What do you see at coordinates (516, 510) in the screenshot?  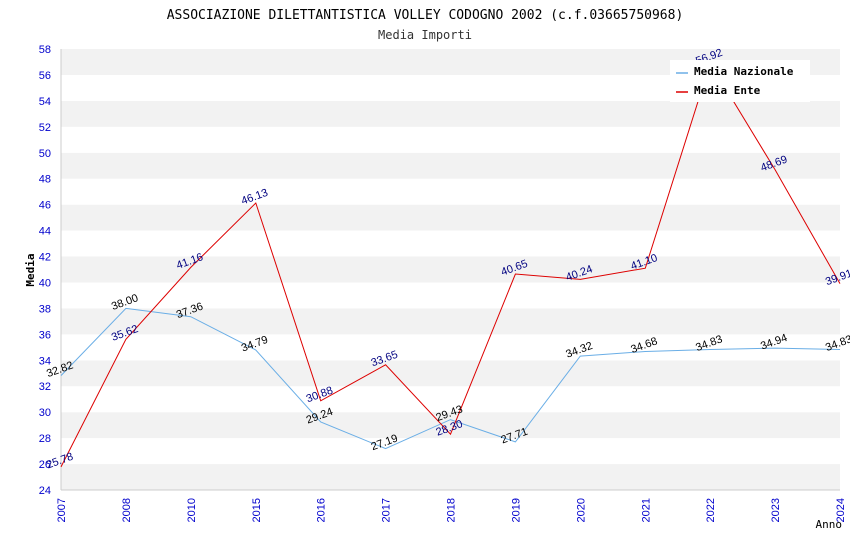 I see `x-tick-label: 2019` at bounding box center [516, 510].